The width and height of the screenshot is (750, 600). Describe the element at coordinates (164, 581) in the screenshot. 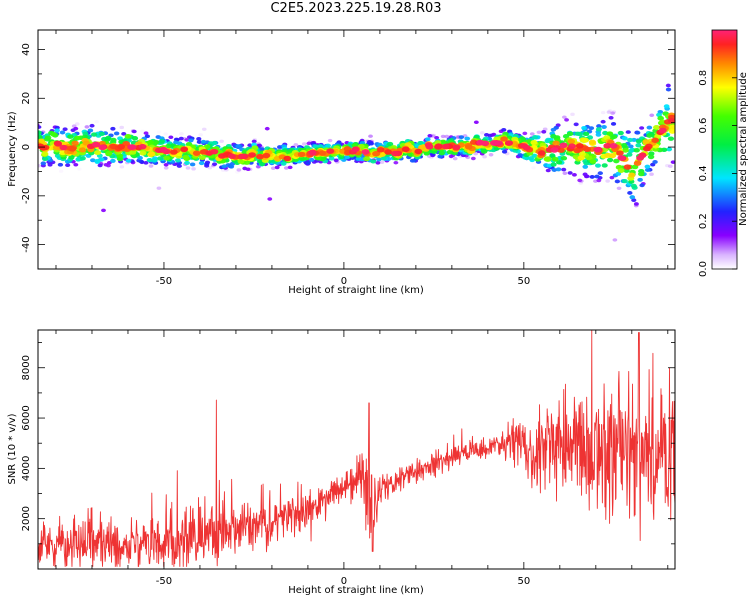

I see `snr-xtick-label: -50` at that location.